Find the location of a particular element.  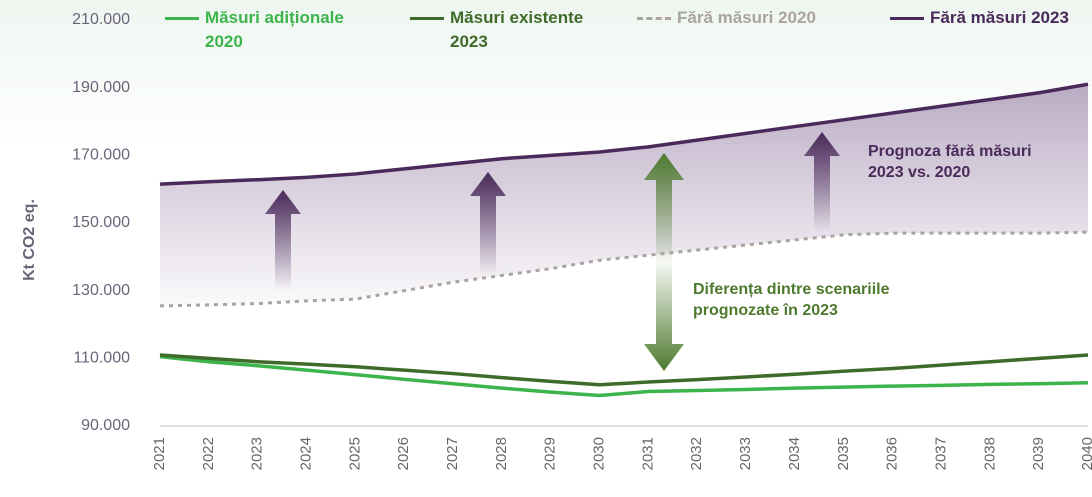

x-tick-label: 2029 is located at coordinates (550, 453).